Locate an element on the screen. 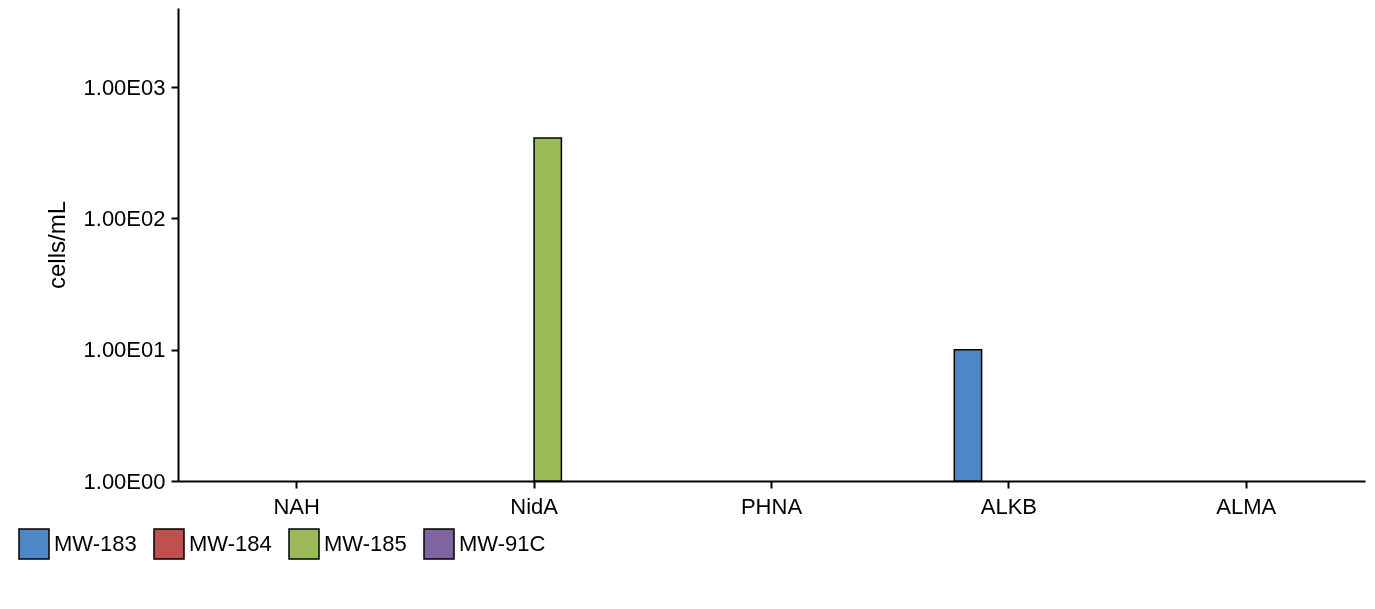 This screenshot has height=609, width=1375. y-tick-label: 1.00E01 is located at coordinates (124, 350).